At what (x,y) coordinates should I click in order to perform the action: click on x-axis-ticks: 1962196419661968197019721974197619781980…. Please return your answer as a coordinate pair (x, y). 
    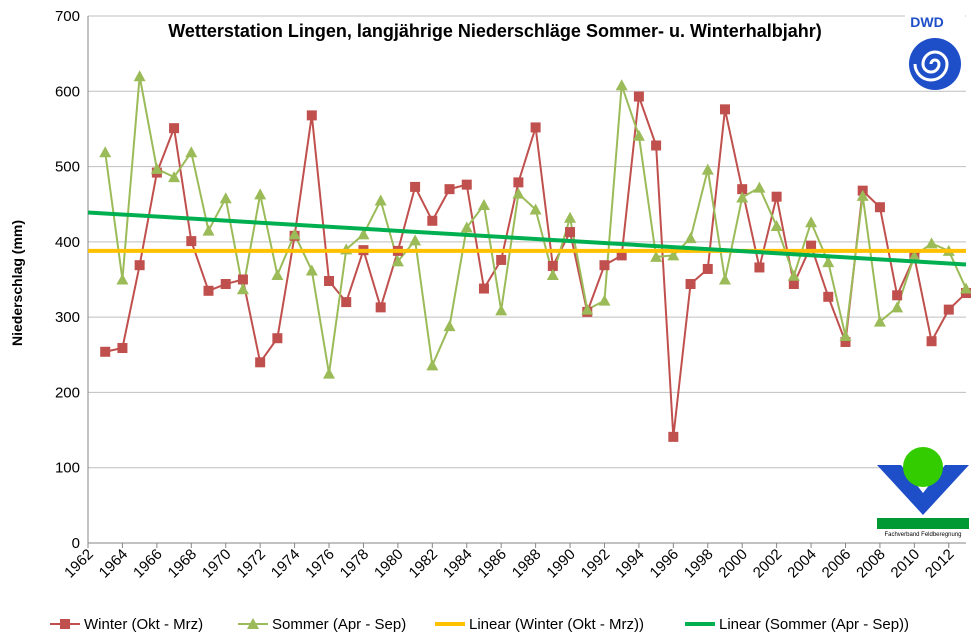
    Looking at the image, I should click on (509, 562).